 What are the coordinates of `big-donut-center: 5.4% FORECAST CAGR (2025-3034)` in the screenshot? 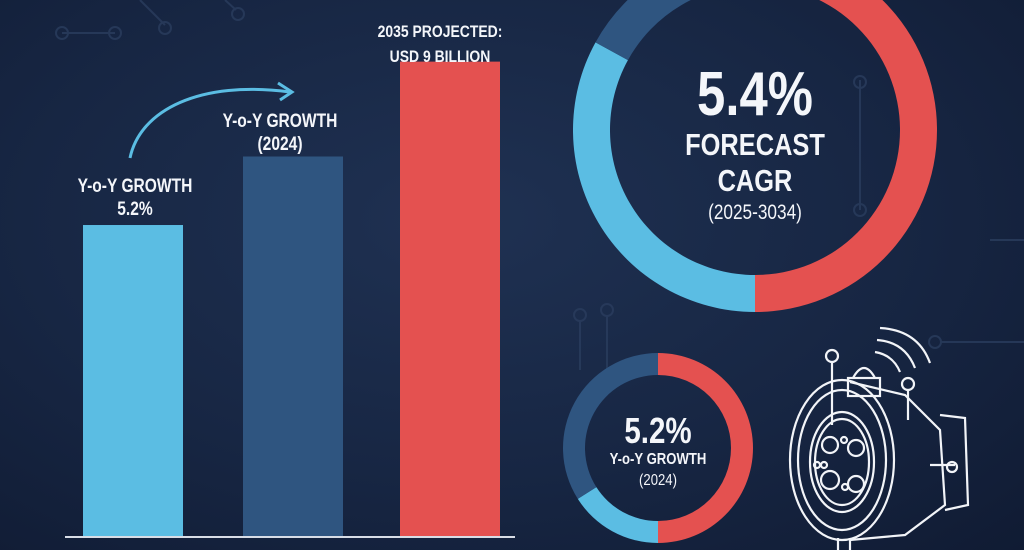 It's located at (755, 145).